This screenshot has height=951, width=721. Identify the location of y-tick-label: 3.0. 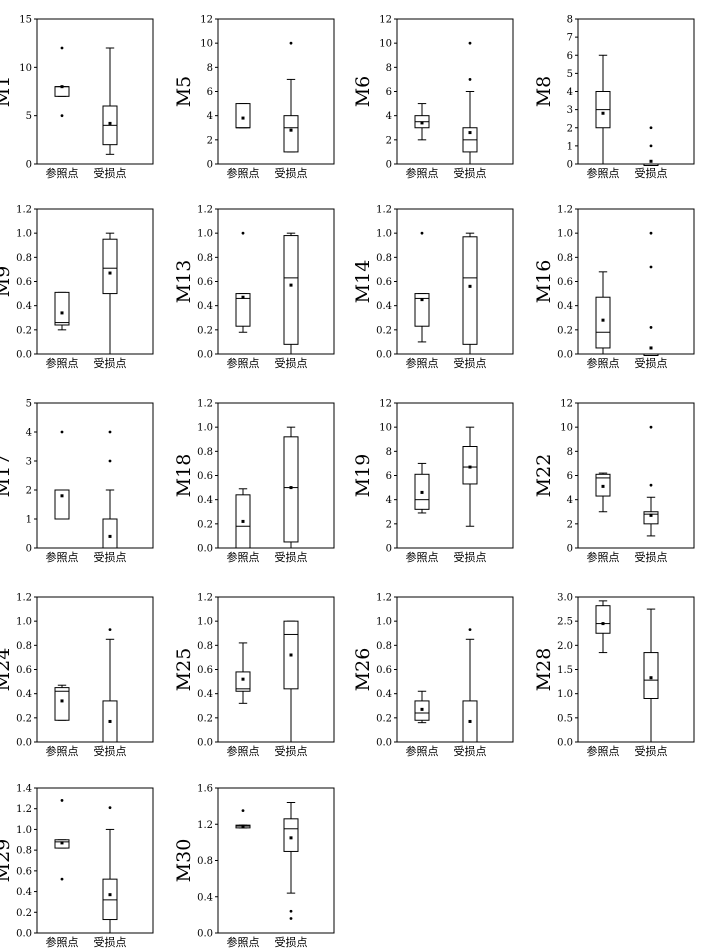
(565, 598).